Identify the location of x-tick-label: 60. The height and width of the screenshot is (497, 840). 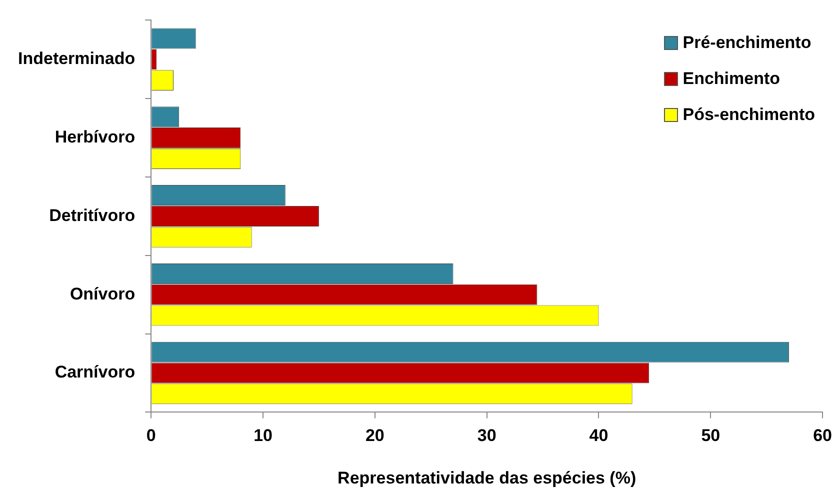
(822, 436).